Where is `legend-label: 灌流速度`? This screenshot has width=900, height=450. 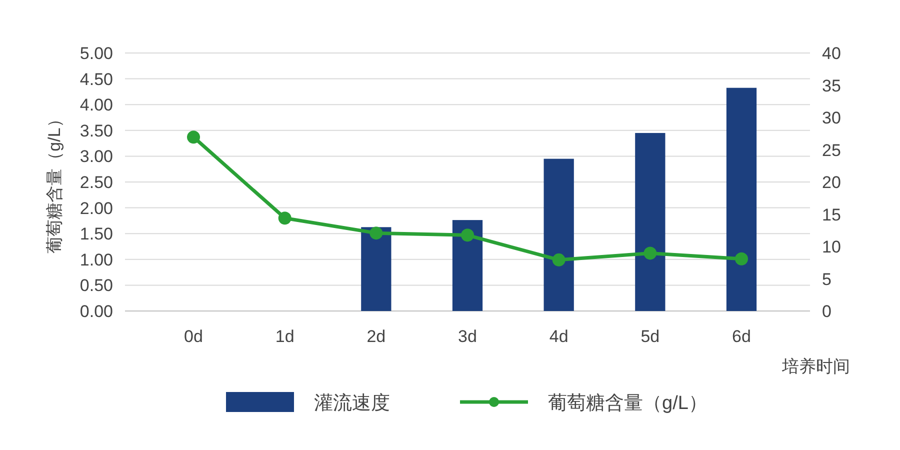 legend-label: 灌流速度 is located at coordinates (352, 403).